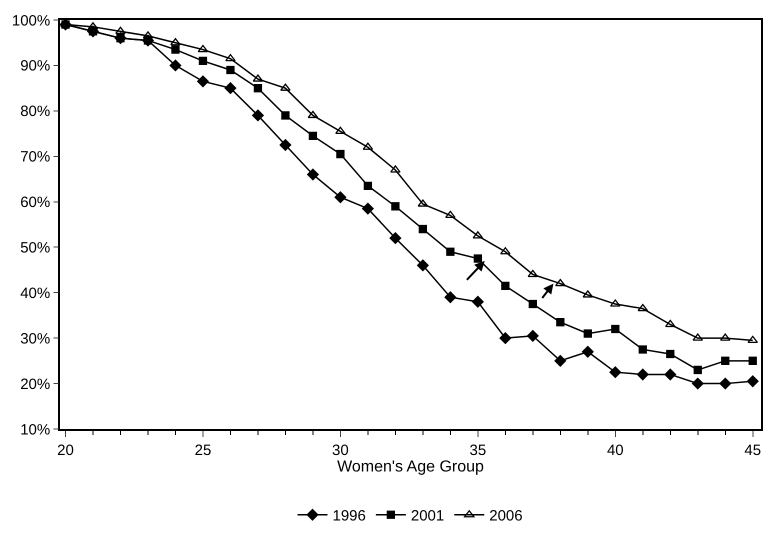 This screenshot has width=775, height=543. What do you see at coordinates (35, 429) in the screenshot?
I see `y-tick-label: 10%` at bounding box center [35, 429].